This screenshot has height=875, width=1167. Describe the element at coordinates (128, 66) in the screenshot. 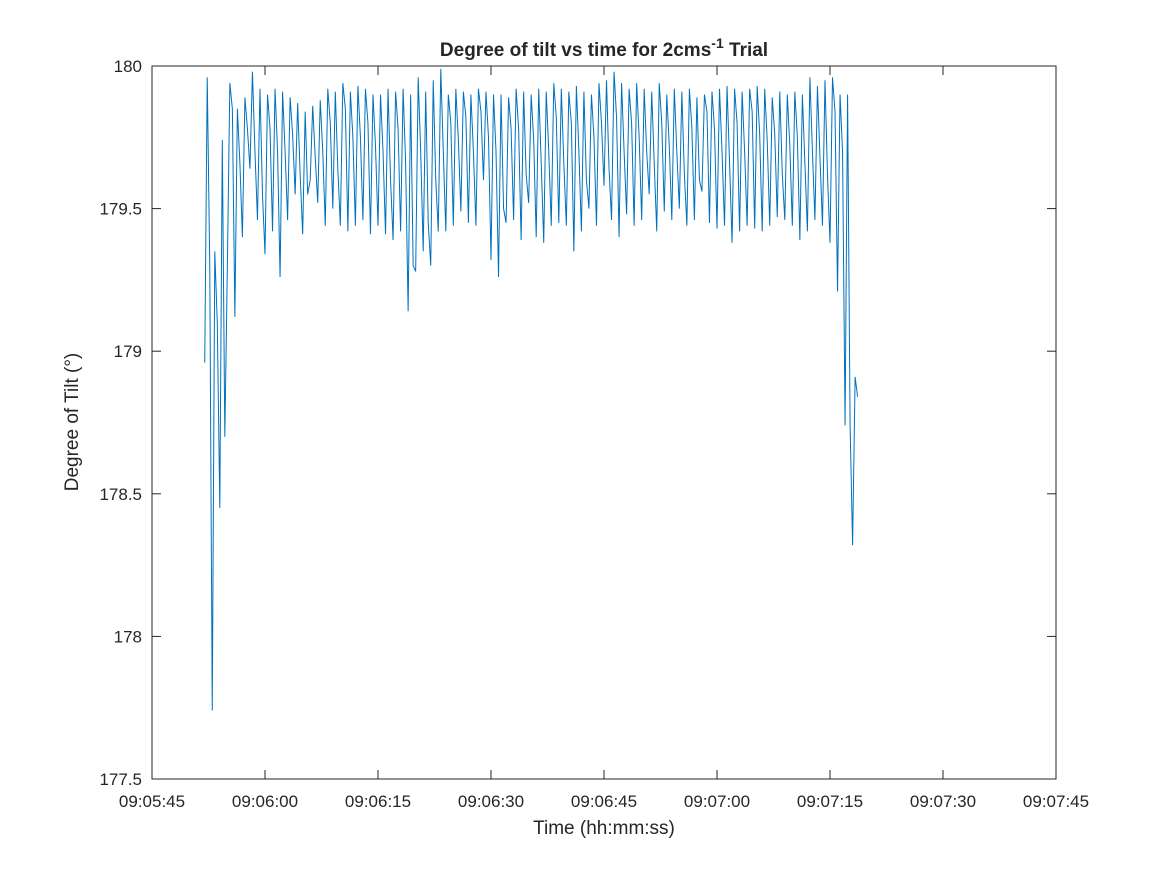

I see `y-tick-label: 180` at that location.